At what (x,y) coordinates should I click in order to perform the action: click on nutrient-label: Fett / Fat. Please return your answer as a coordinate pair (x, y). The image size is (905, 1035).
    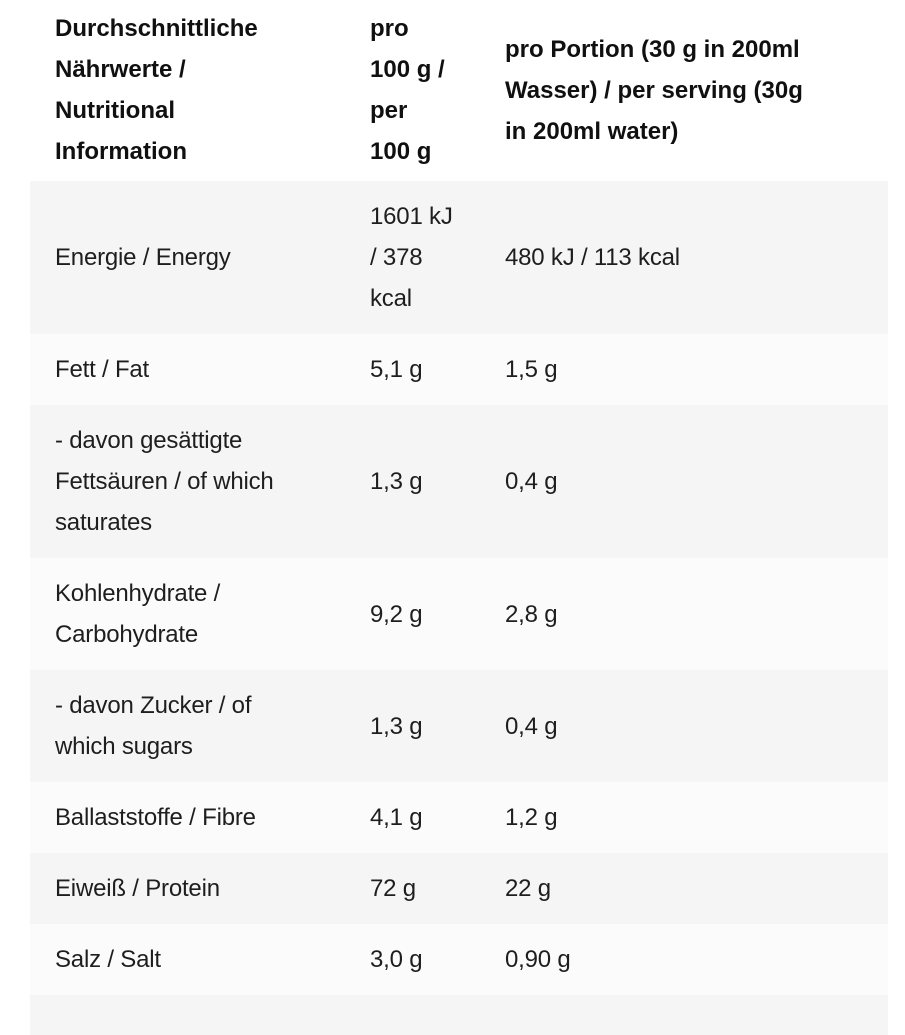
    Looking at the image, I should click on (187, 369).